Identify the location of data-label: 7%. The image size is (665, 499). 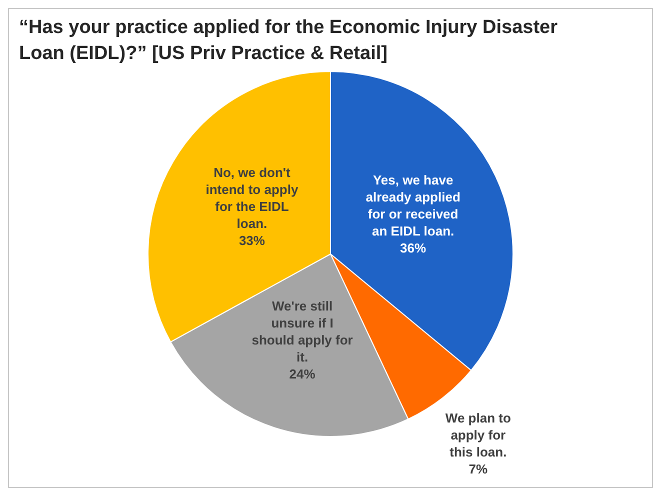
(478, 468).